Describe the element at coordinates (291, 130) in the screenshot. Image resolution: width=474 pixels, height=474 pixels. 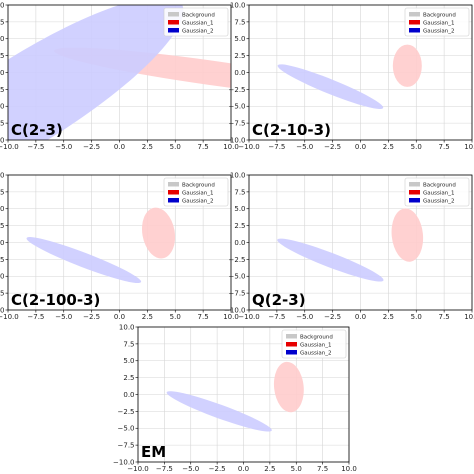
I see `panel-label: C(2-10-3)` at that location.